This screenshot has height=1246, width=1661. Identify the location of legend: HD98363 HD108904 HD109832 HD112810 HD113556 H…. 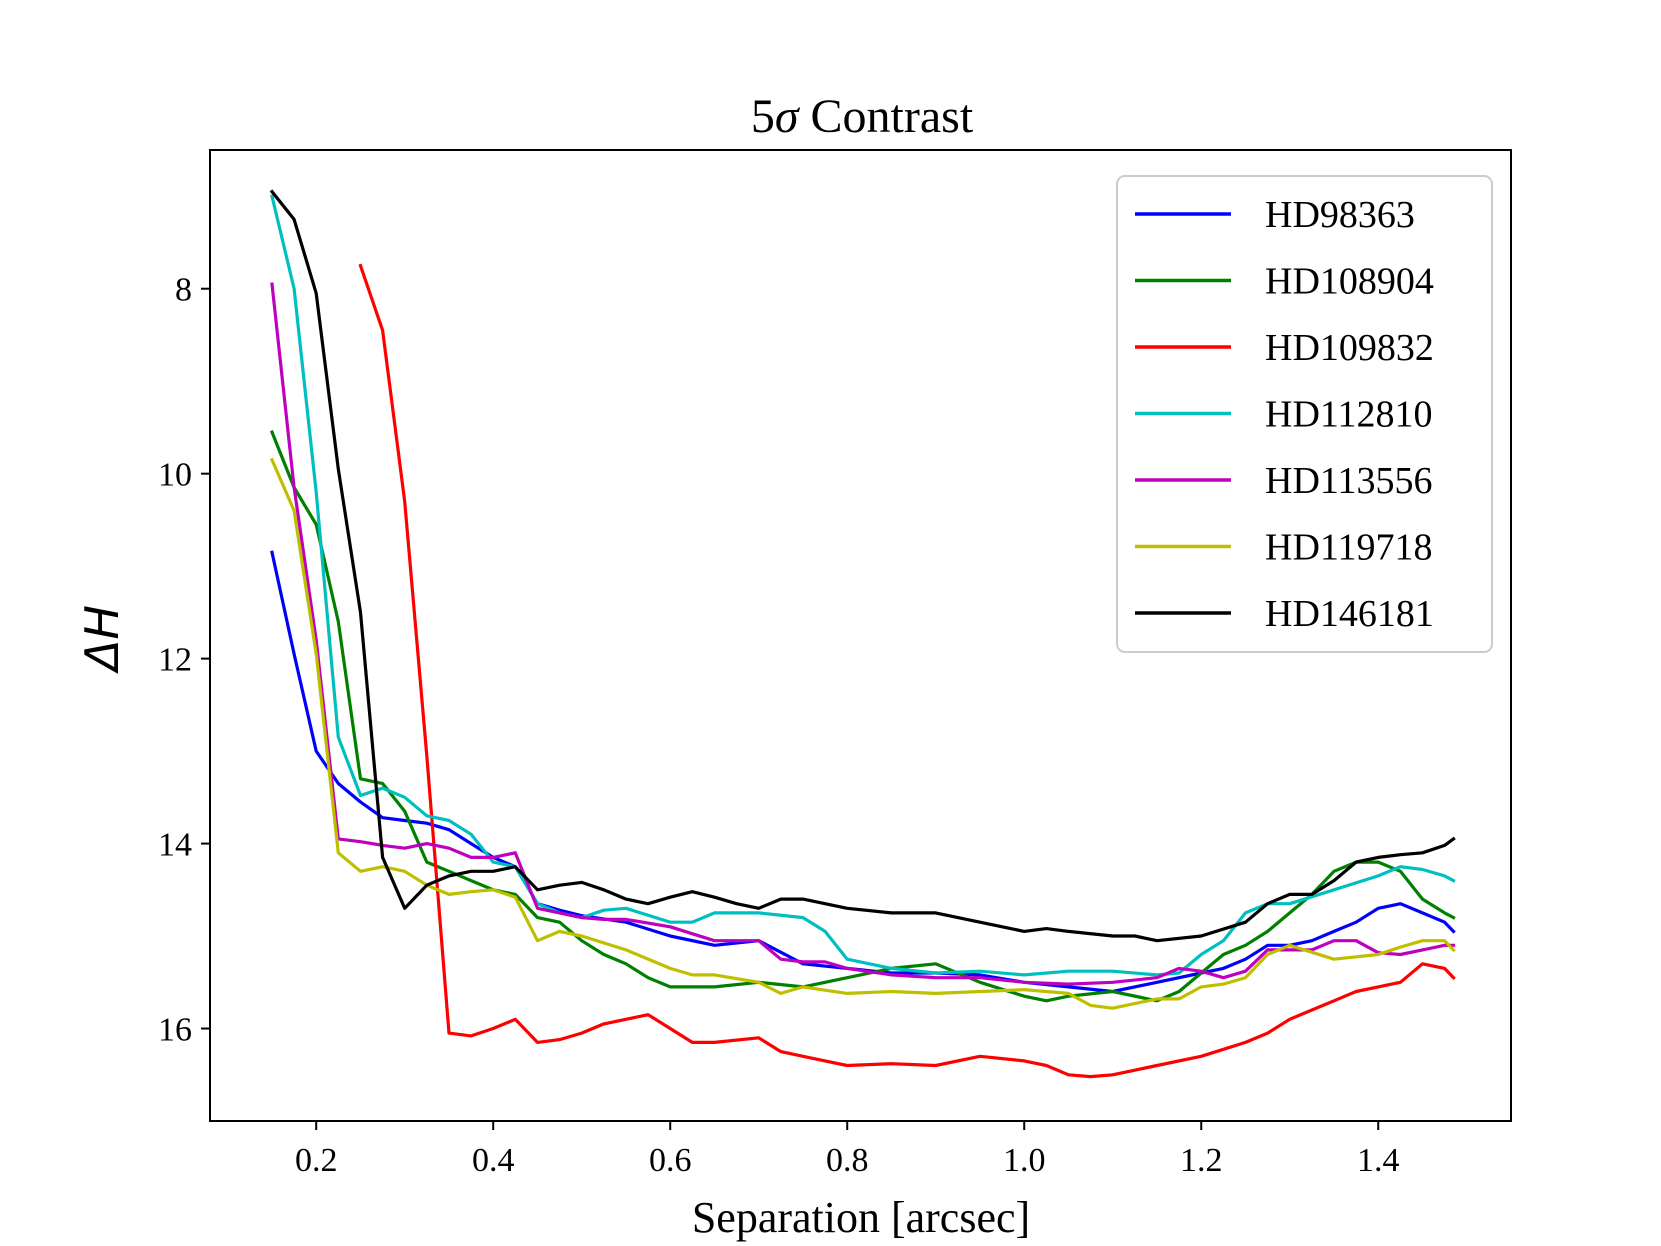
(1304, 414).